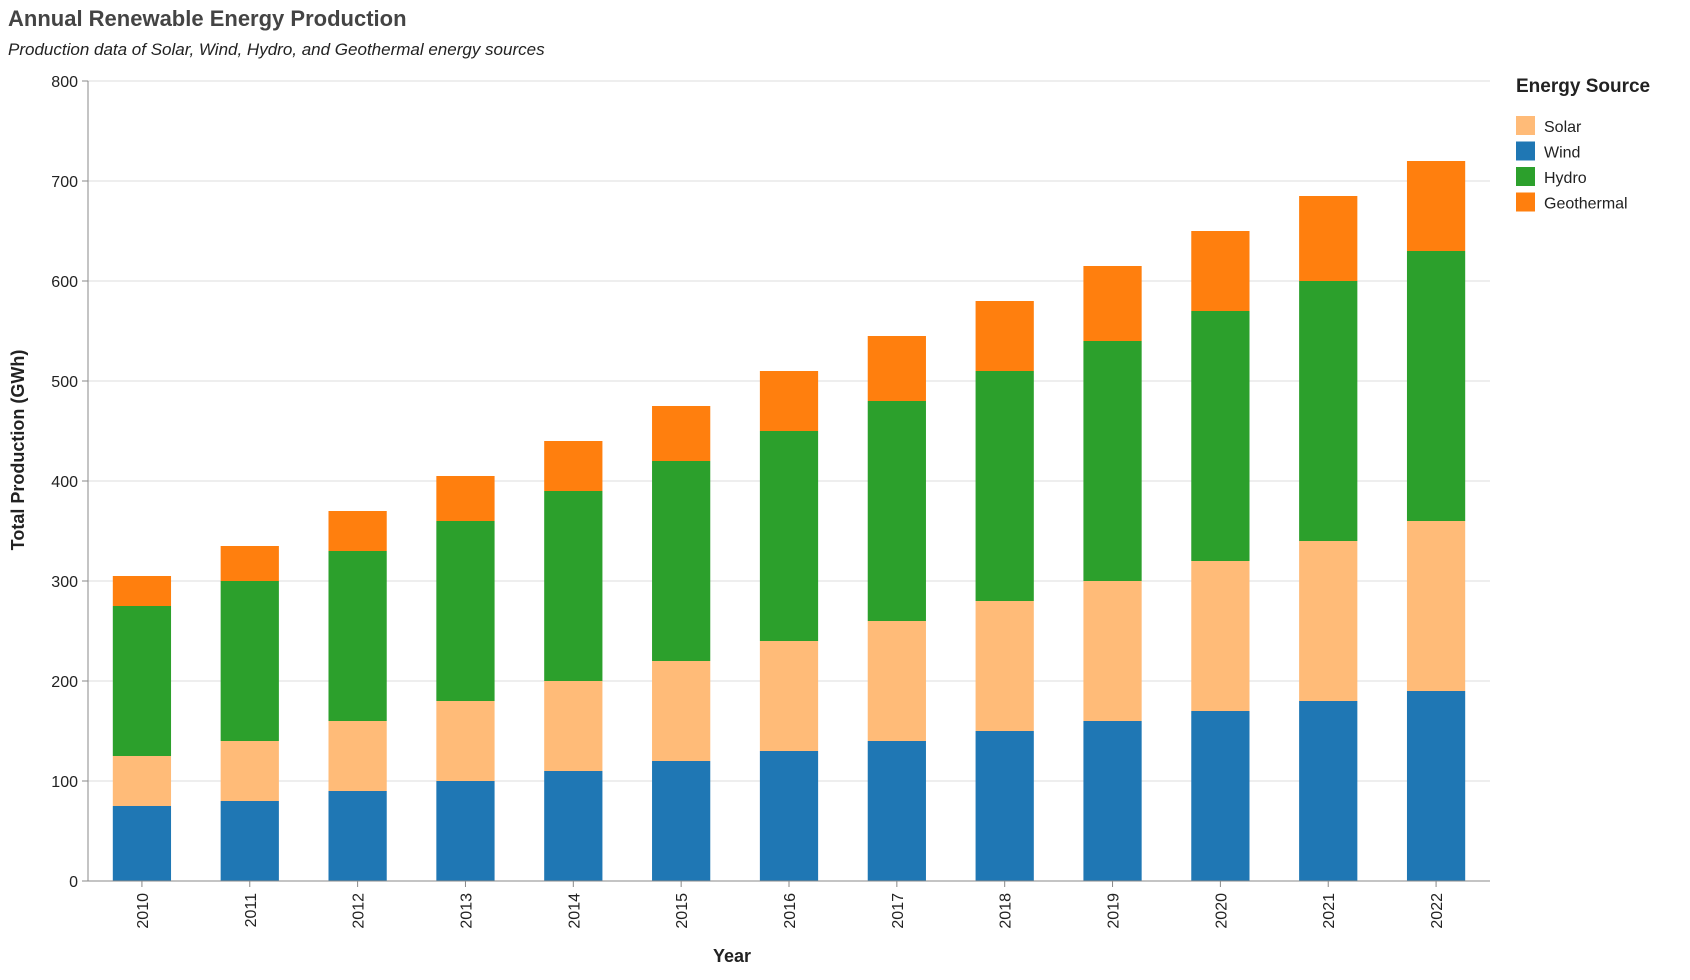 The height and width of the screenshot is (980, 1690). What do you see at coordinates (573, 726) in the screenshot?
I see `bar-solar-2014` at bounding box center [573, 726].